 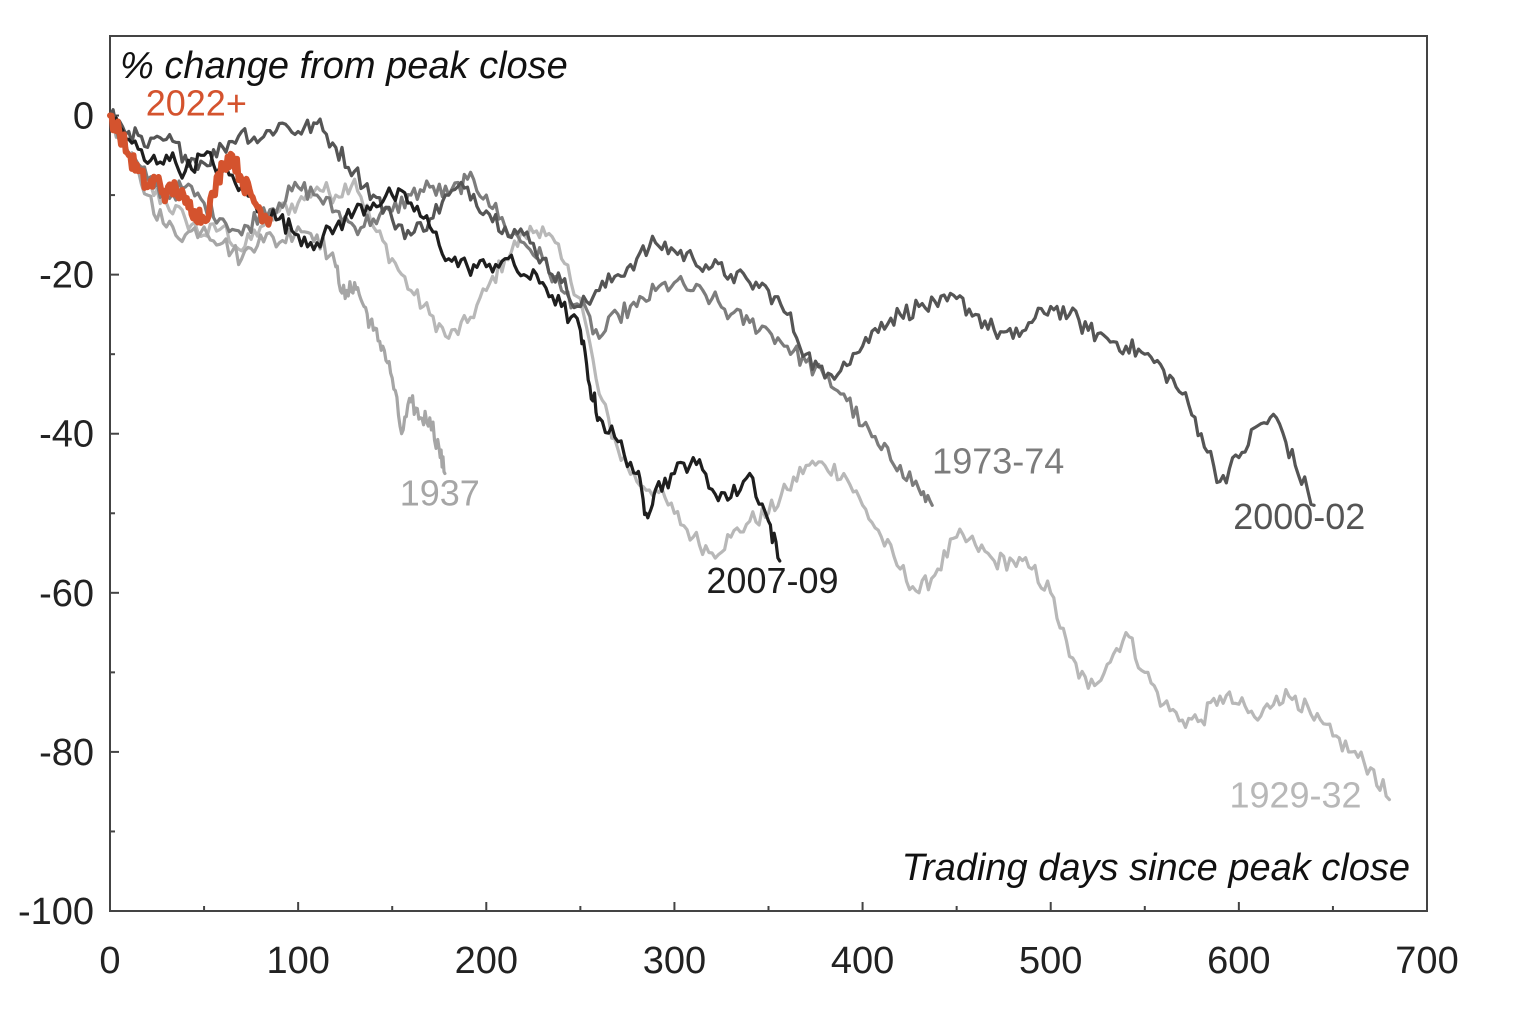 What do you see at coordinates (674, 961) in the screenshot?
I see `x-tick-label: 300` at bounding box center [674, 961].